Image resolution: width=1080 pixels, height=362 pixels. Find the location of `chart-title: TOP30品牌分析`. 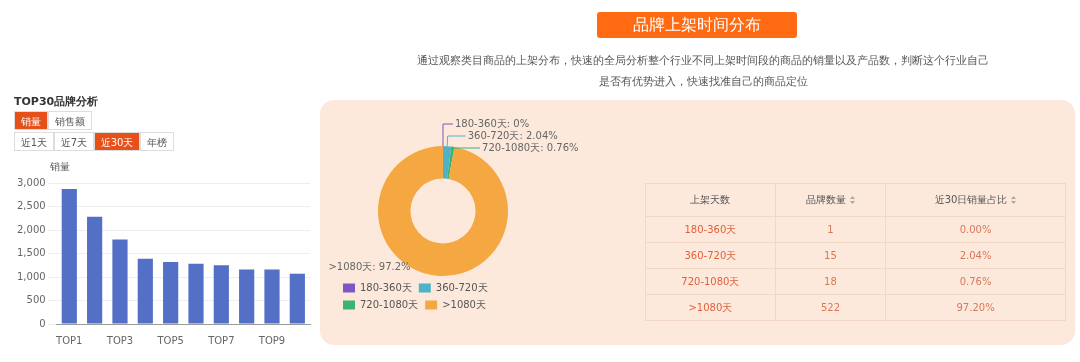

chart-title: TOP30品牌分析 is located at coordinates (56, 101).